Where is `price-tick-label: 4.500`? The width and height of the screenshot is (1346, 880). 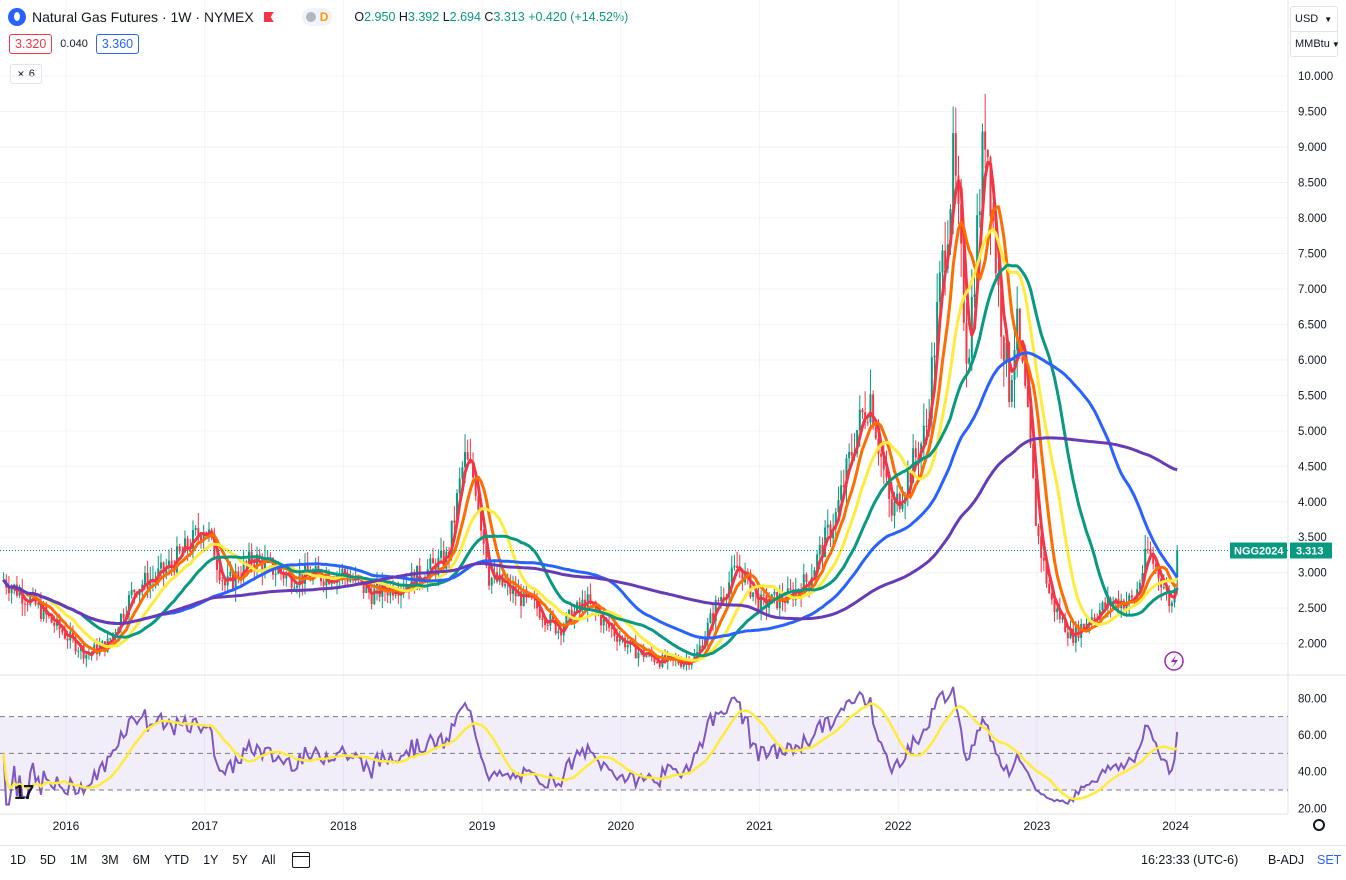
price-tick-label: 4.500 is located at coordinates (1312, 467).